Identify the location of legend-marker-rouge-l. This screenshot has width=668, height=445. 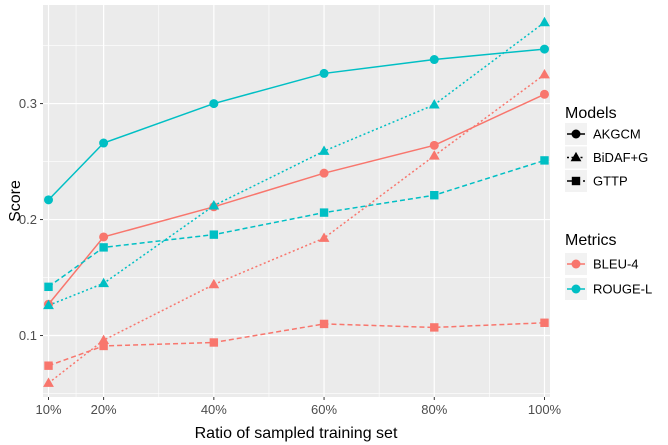
(576, 289).